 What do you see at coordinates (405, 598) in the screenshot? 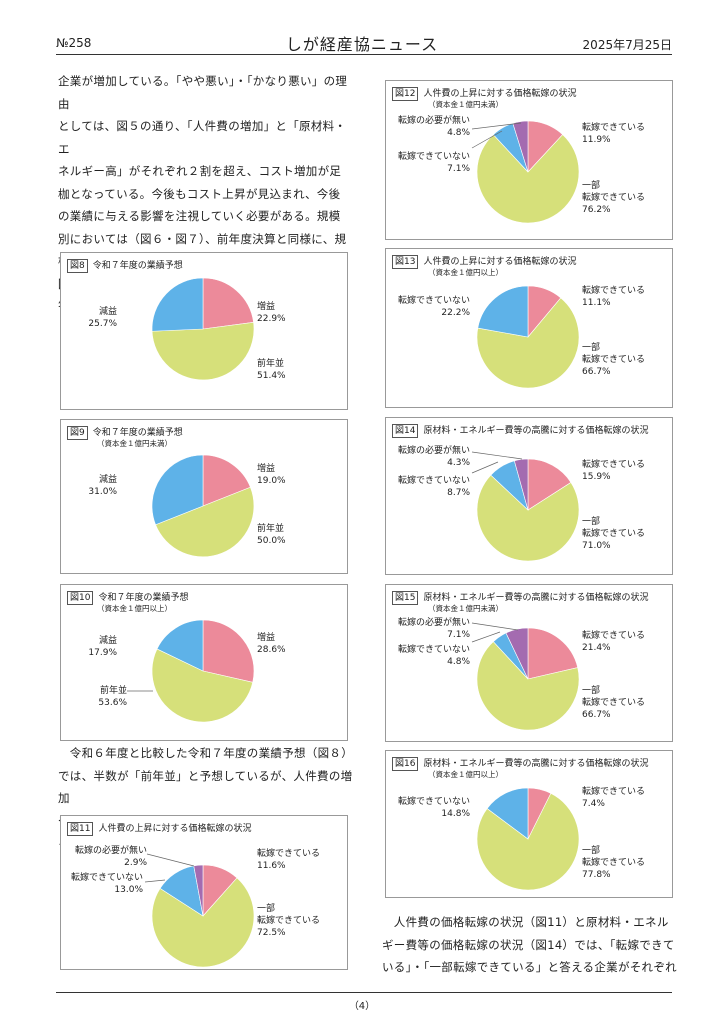
I see `figure-number: 図15` at bounding box center [405, 598].